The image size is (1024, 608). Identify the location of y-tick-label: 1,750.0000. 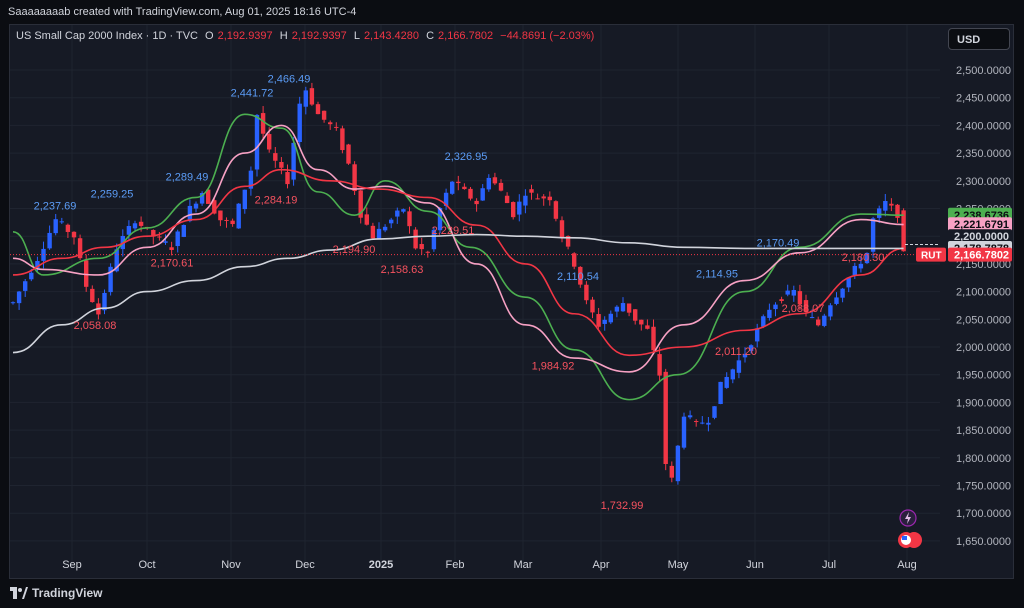
(983, 487).